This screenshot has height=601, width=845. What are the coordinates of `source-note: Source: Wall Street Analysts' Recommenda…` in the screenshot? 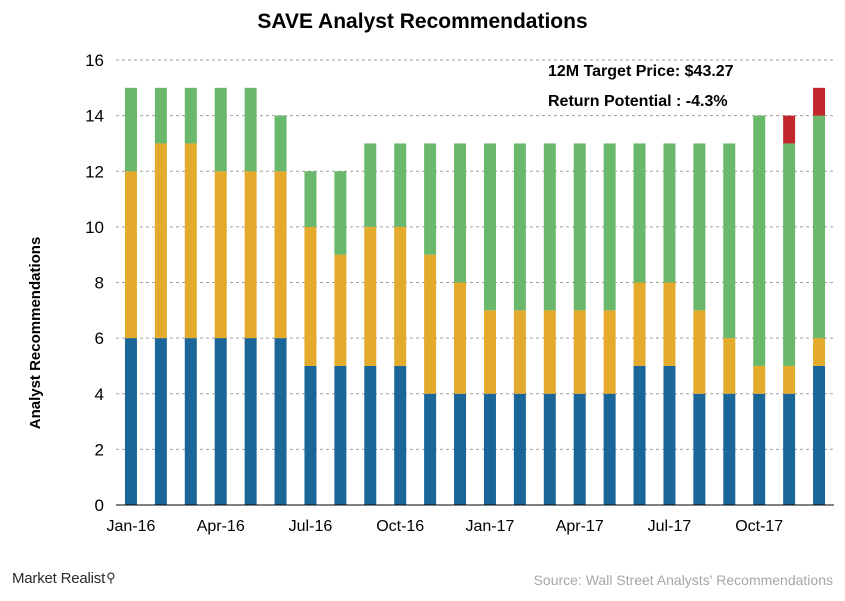 It's located at (683, 580).